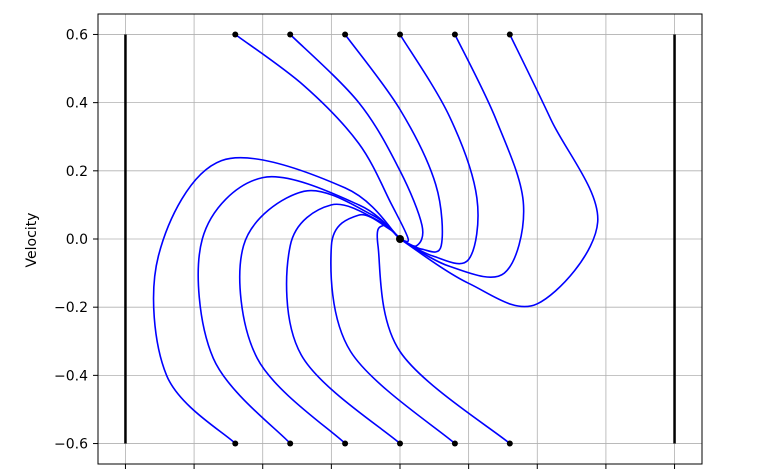 Image resolution: width=780 pixels, height=470 pixels. Describe the element at coordinates (400, 466) in the screenshot. I see `x-axis-ticks` at that location.